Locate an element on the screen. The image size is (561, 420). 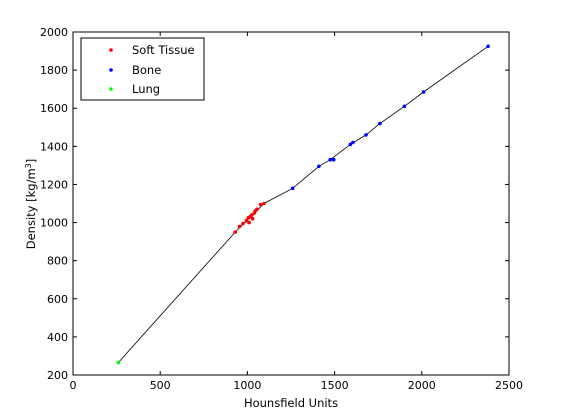
legend-marker-soft-tissue is located at coordinates (111, 50).